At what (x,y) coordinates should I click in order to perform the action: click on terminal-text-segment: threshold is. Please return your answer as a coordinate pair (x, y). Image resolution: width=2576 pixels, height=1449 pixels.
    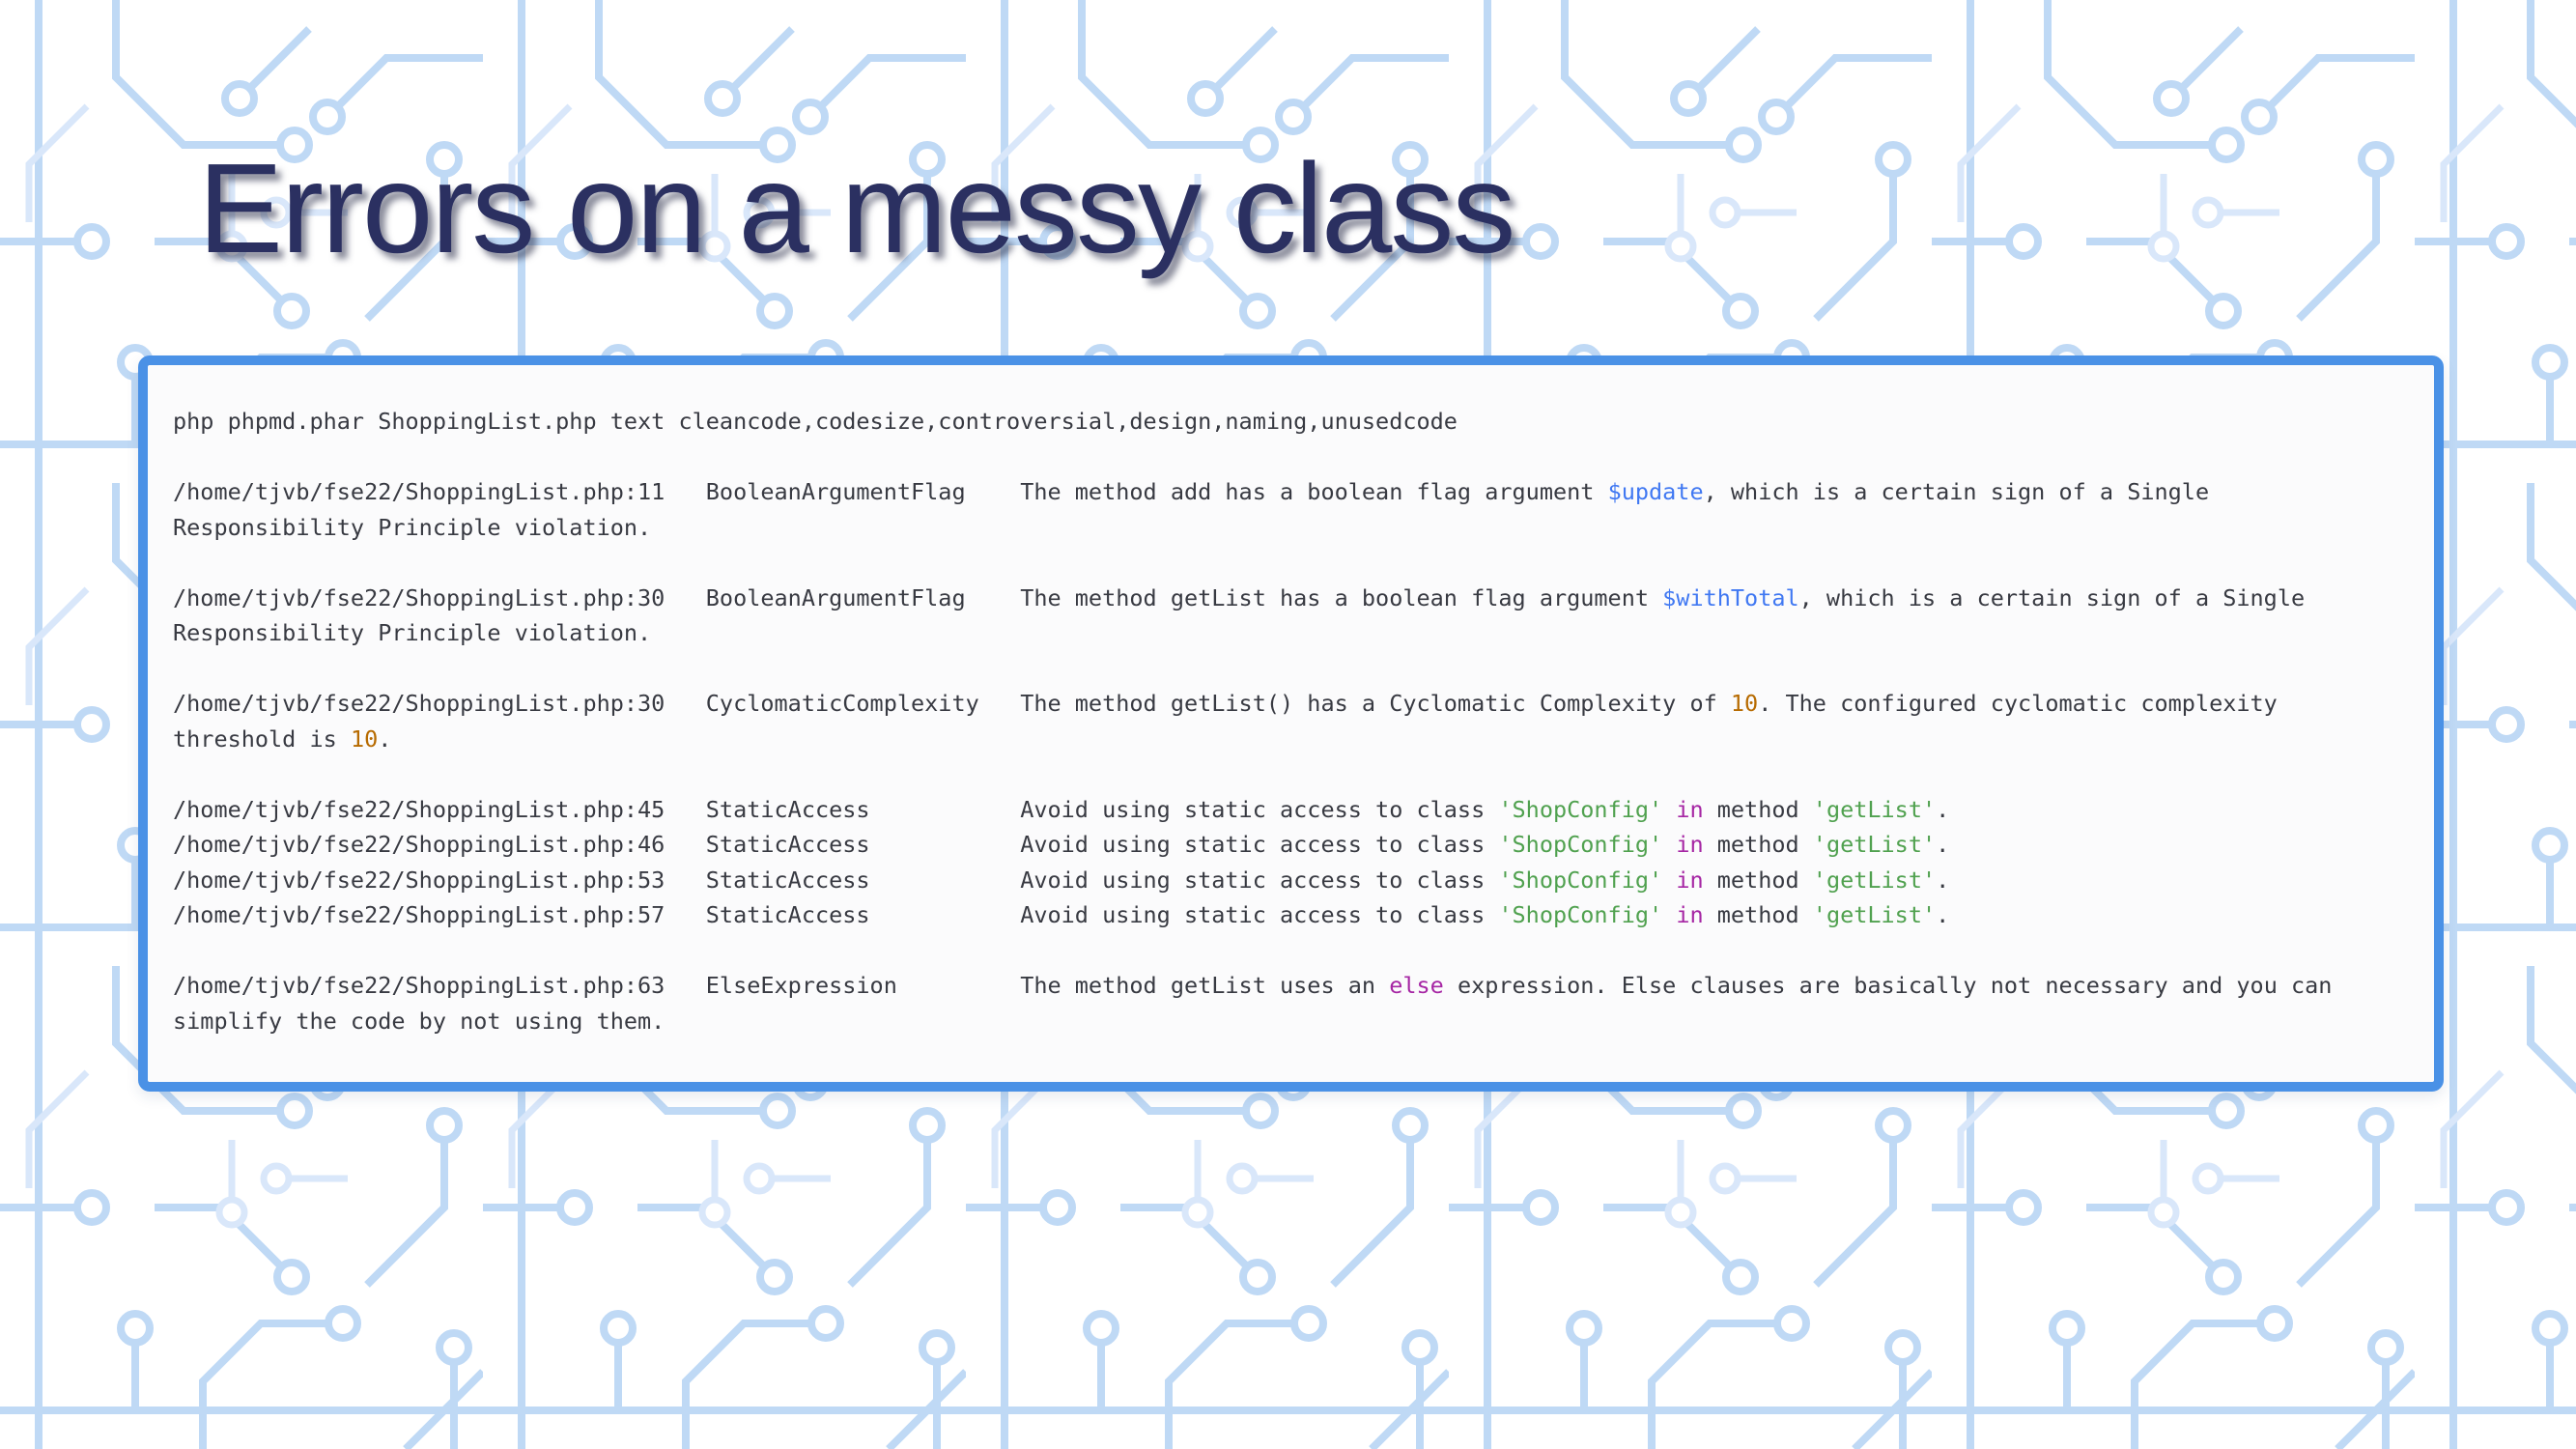
    Looking at the image, I should click on (262, 738).